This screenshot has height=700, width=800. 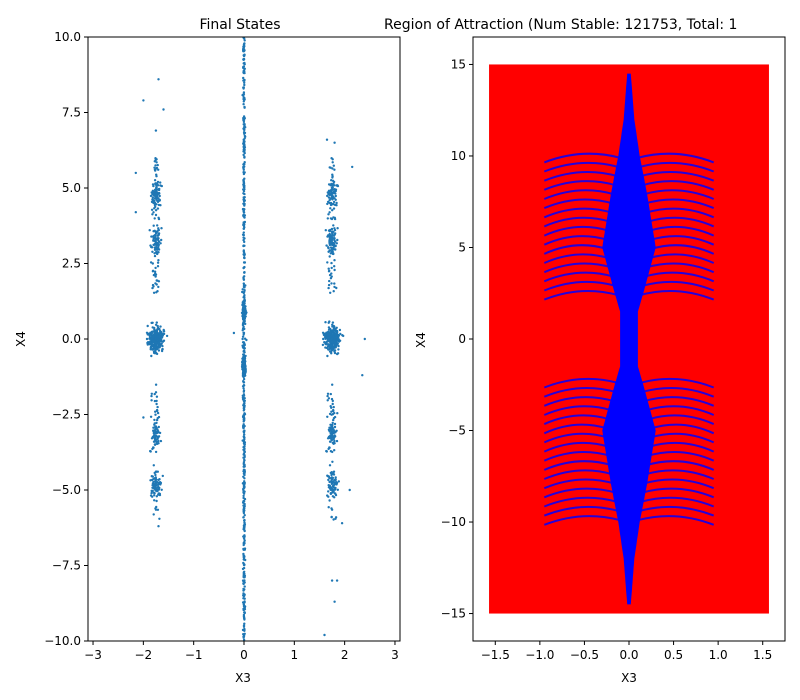 What do you see at coordinates (144, 655) in the screenshot?
I see `chart-1-x-tick-label: −2` at bounding box center [144, 655].